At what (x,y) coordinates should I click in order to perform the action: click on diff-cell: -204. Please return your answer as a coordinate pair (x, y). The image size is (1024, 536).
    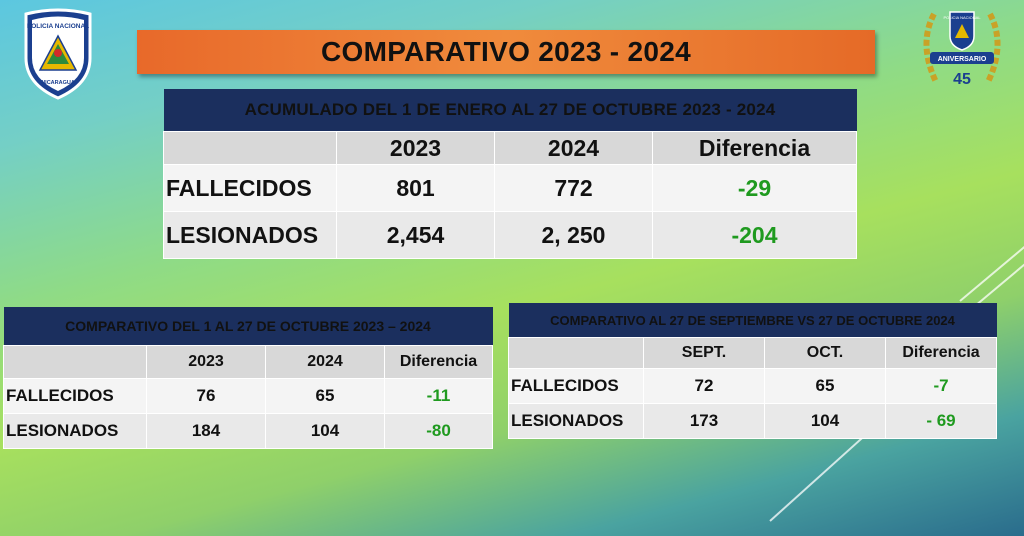
    Looking at the image, I should click on (754, 235).